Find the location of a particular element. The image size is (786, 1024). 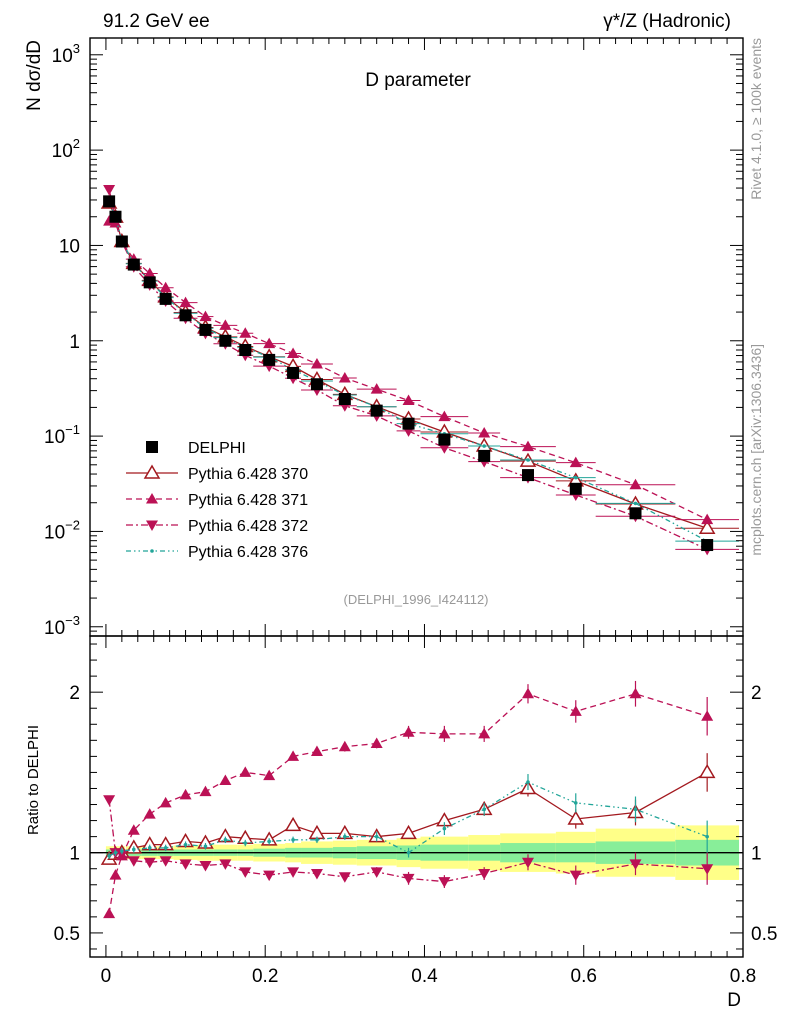

x-tick-label: 0.6 is located at coordinates (584, 976).